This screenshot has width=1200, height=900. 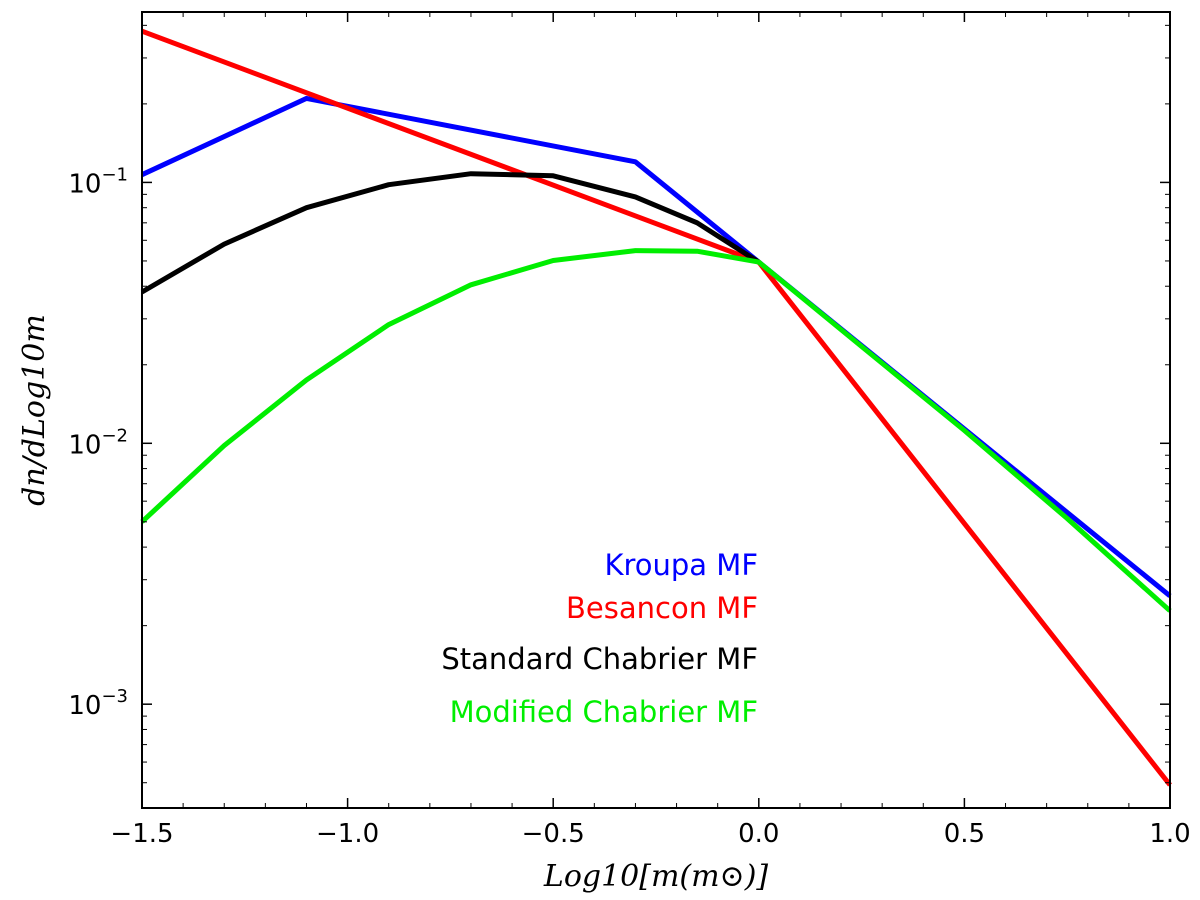 What do you see at coordinates (599, 659) in the screenshot?
I see `legend-entry-standard-chabrier-mf: Standard Chabrier MF` at bounding box center [599, 659].